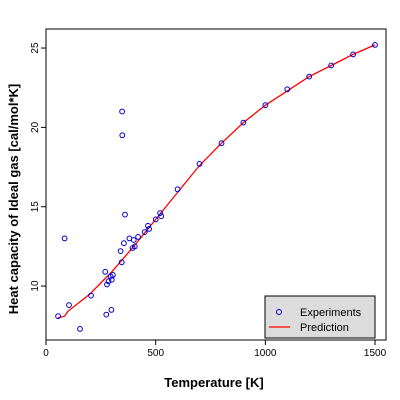 This screenshot has width=400, height=400. I want to click on legend-experiments-label: Experiments, so click(331, 313).